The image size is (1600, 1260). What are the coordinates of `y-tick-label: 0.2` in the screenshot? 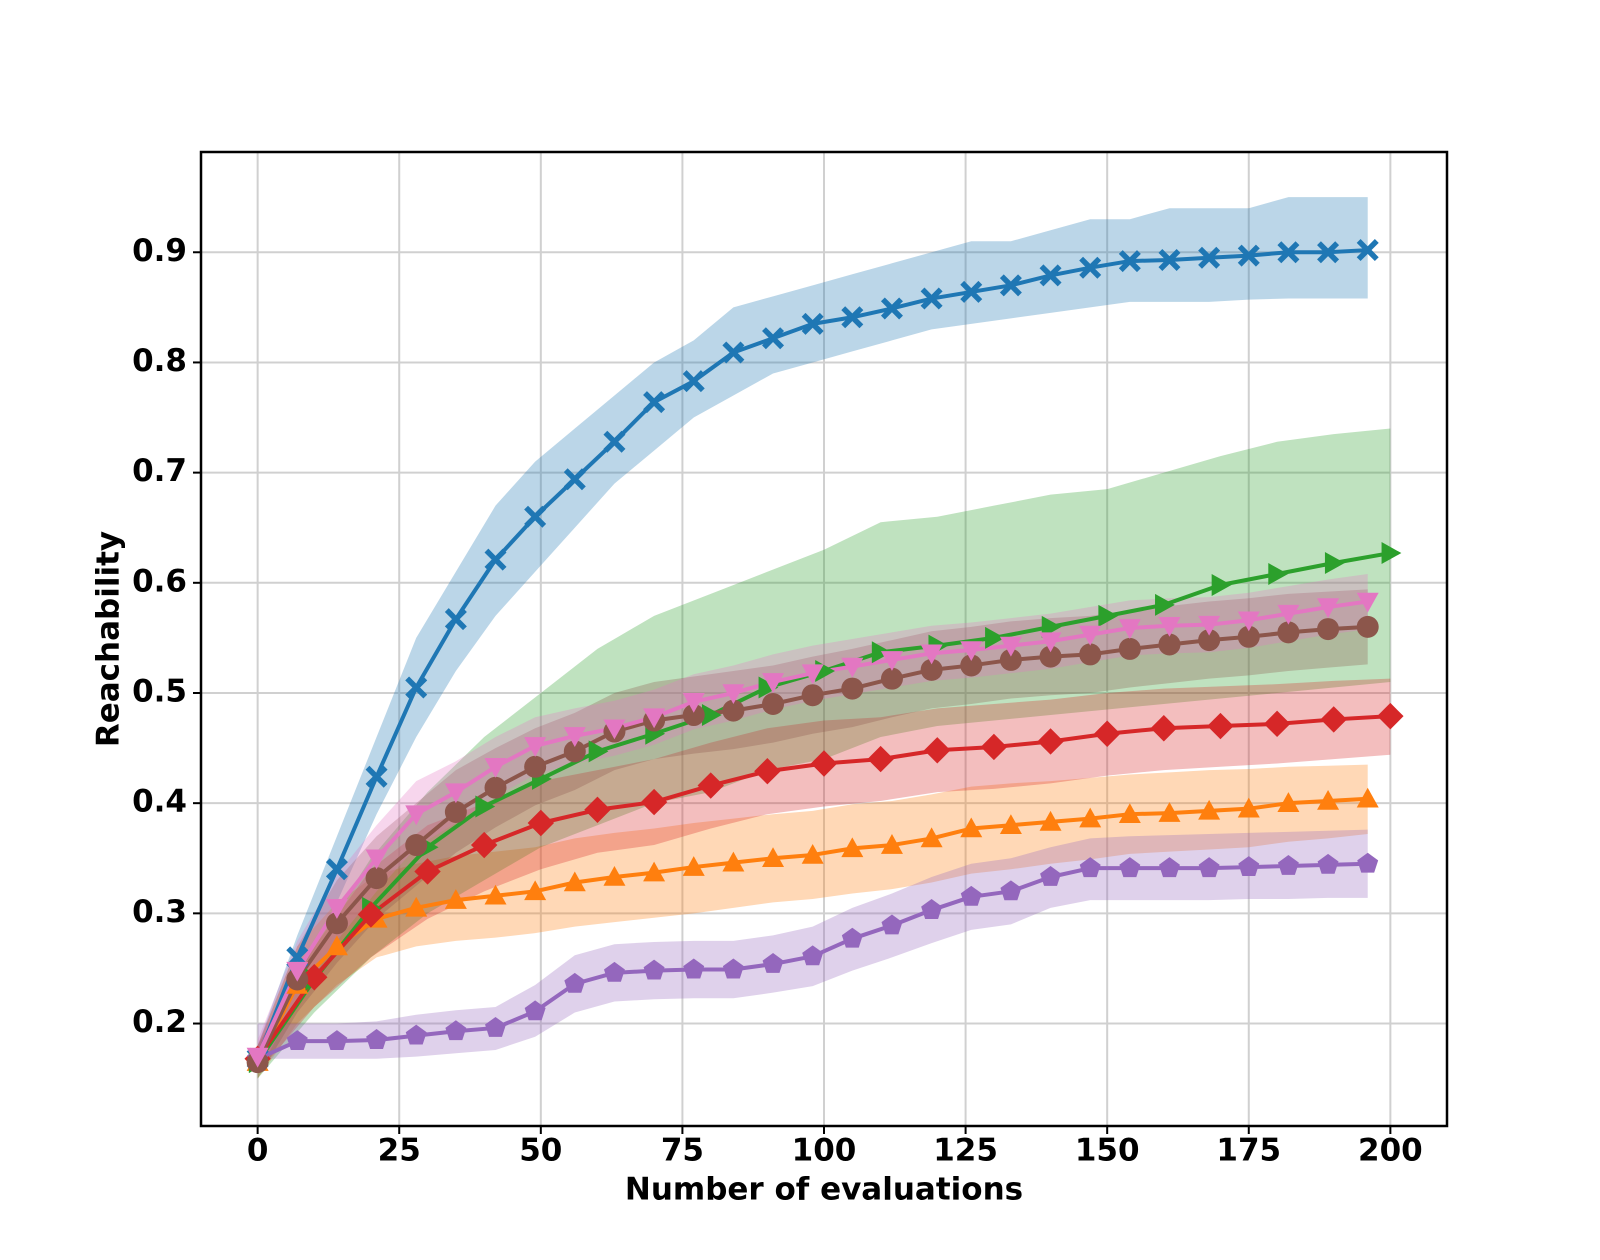 It's located at (159, 1022).